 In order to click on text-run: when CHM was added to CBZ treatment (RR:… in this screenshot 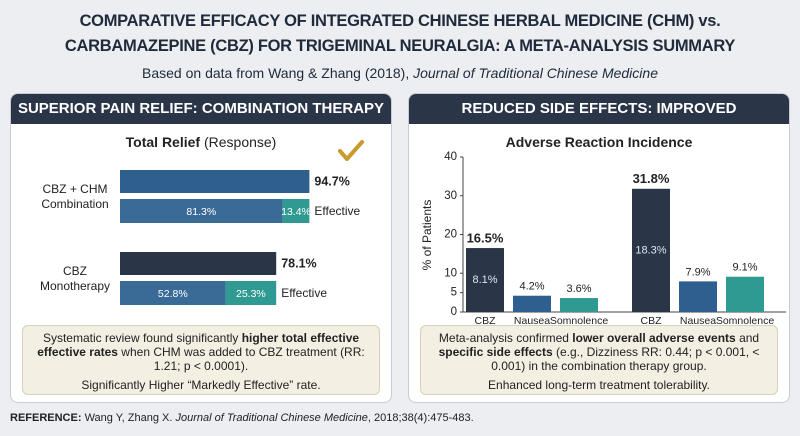, I will do `click(241, 359)`.